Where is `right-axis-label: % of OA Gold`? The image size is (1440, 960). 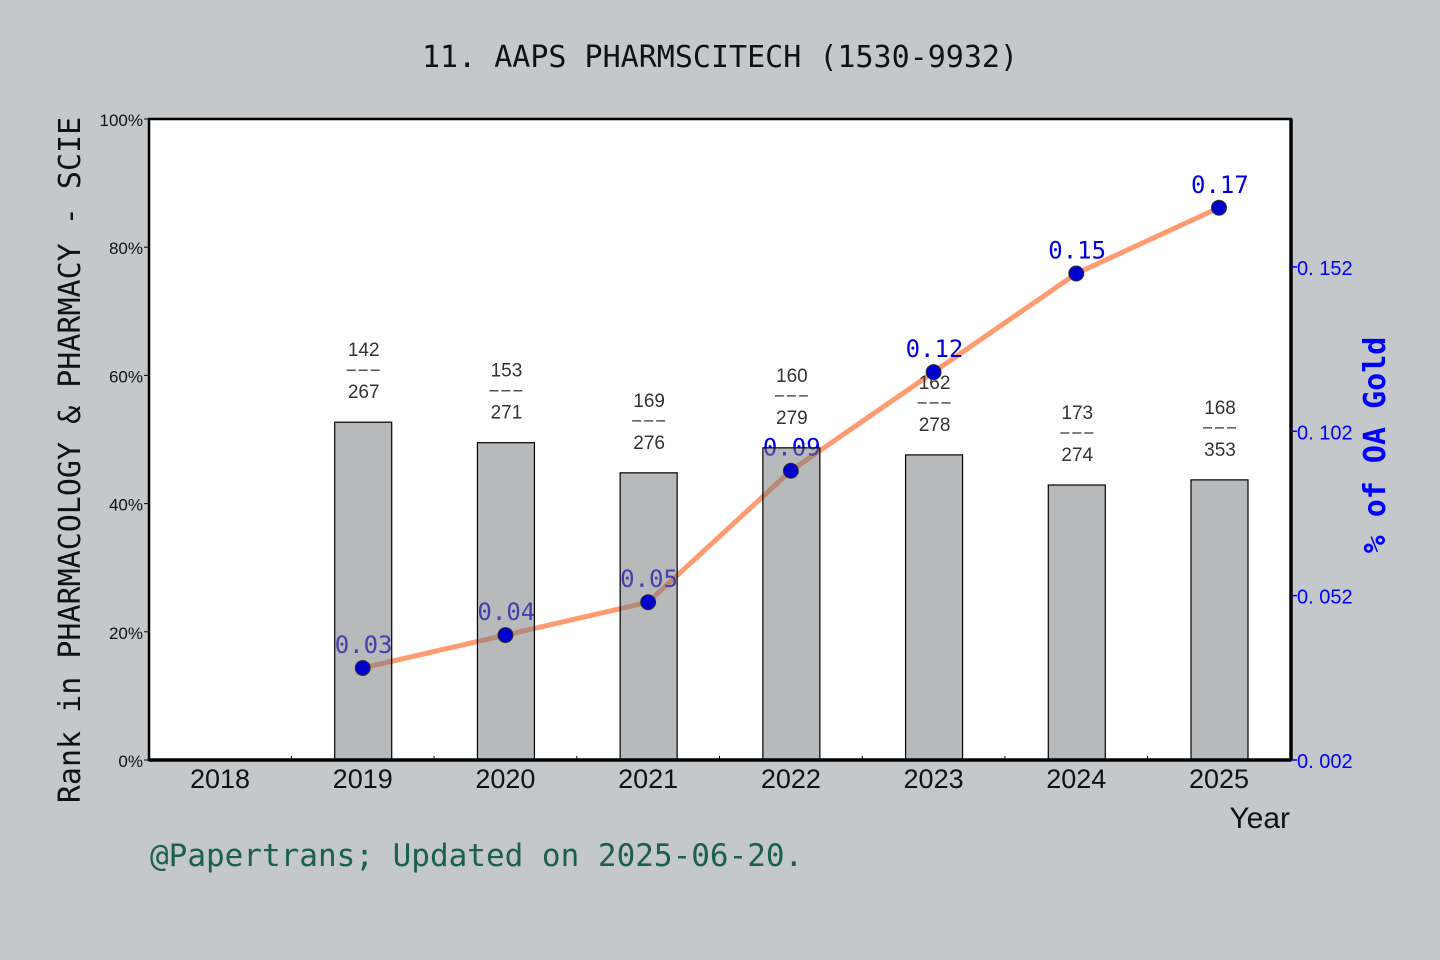
right-axis-label: % of OA Gold is located at coordinates (1375, 445).